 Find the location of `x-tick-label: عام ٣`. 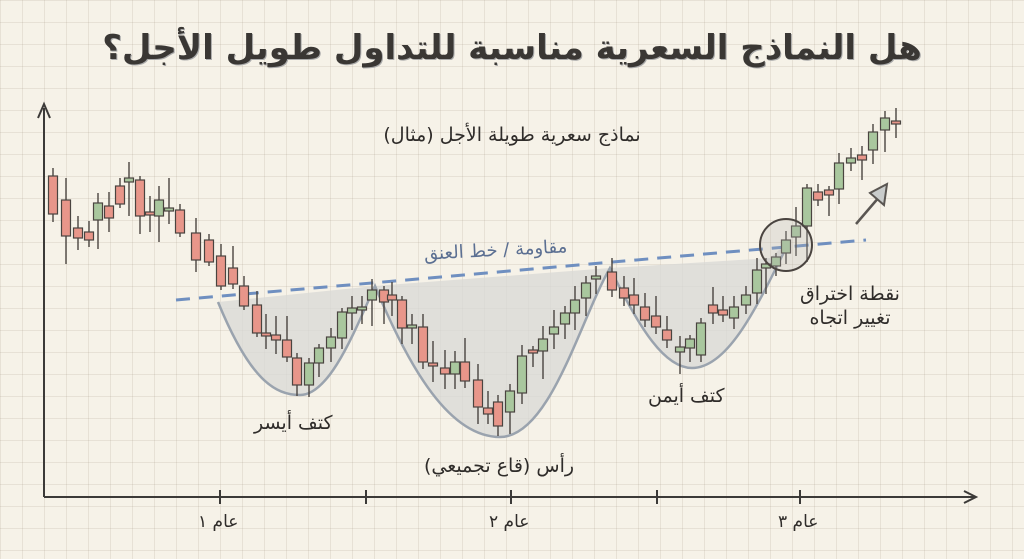

x-tick-label: عام ٣ is located at coordinates (798, 522).